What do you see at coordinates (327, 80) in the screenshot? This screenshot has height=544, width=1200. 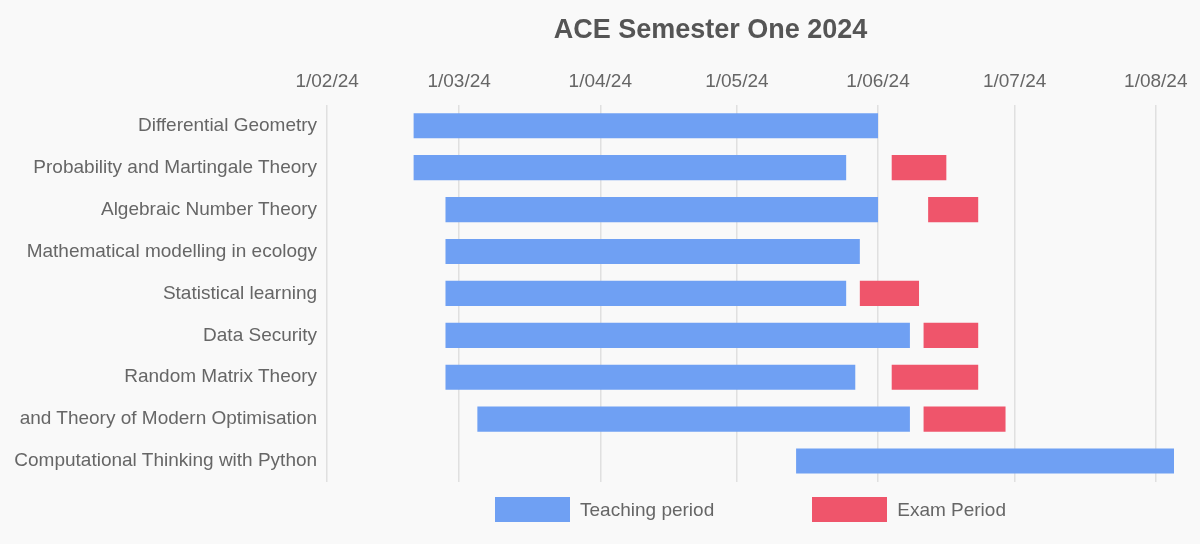 I see `x-tick-label: 1/02/24` at bounding box center [327, 80].